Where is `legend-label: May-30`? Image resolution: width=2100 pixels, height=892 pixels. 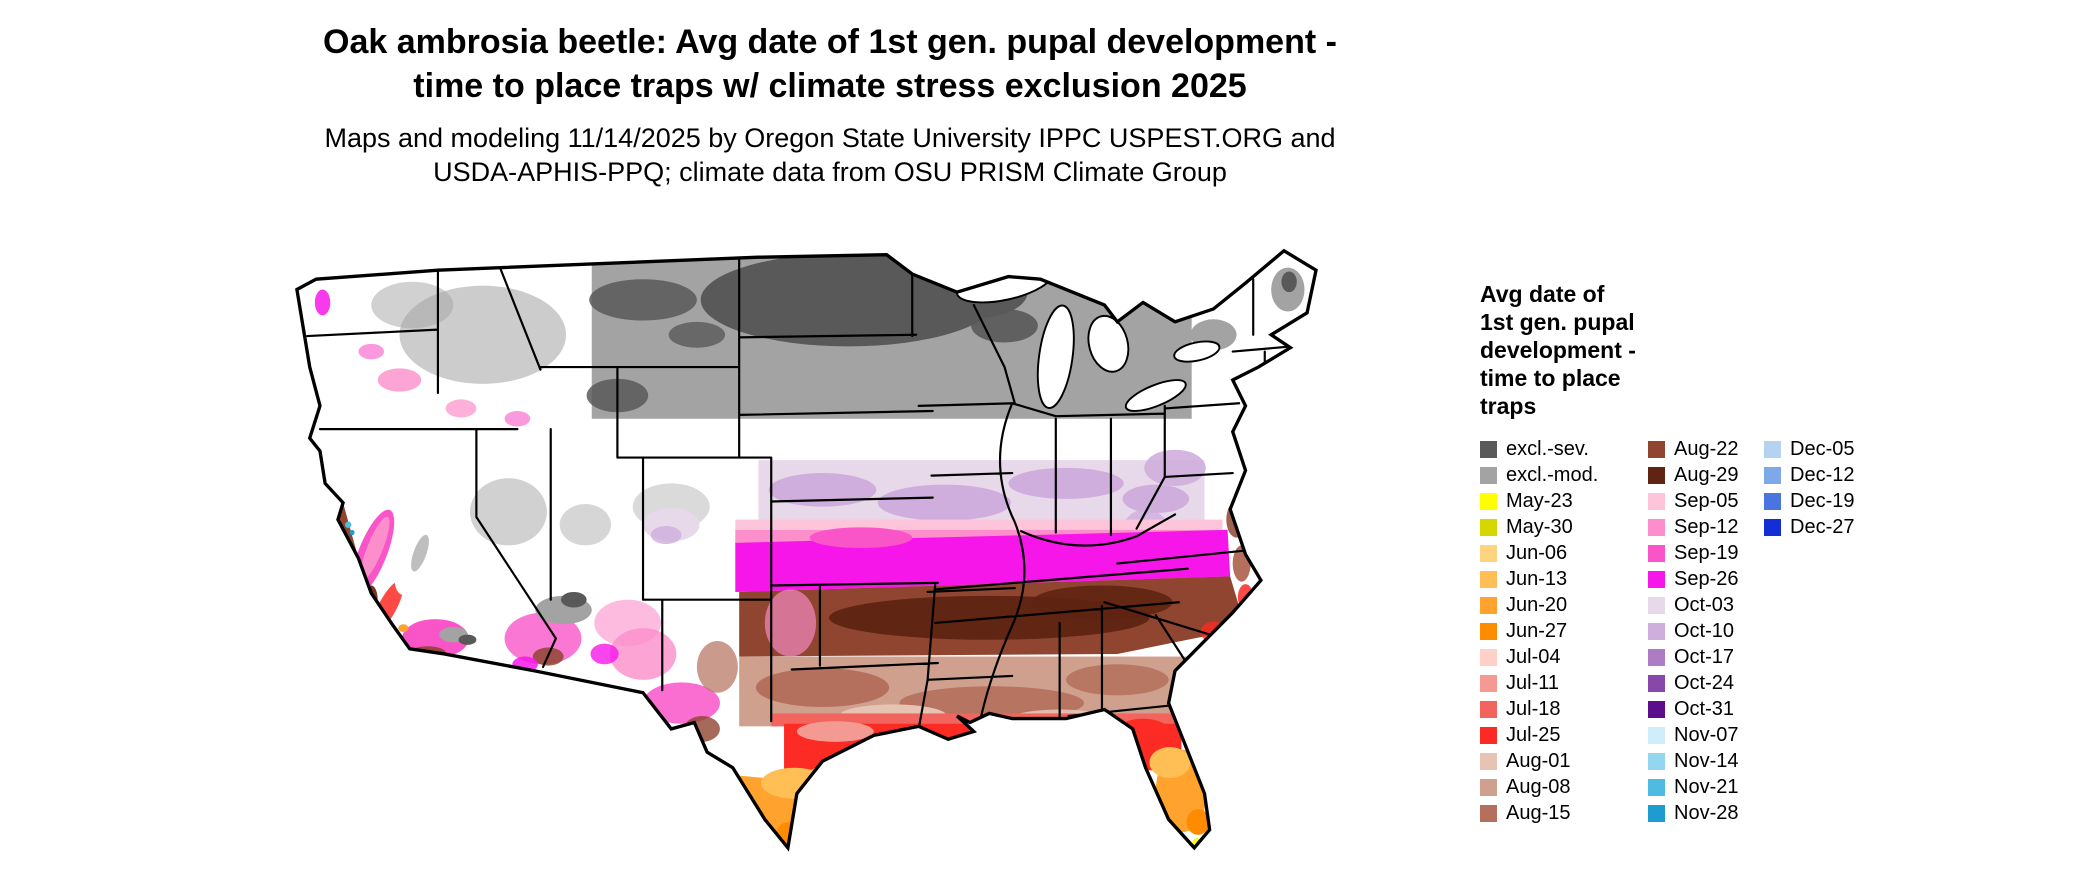
legend-label: May-30 is located at coordinates (1539, 526).